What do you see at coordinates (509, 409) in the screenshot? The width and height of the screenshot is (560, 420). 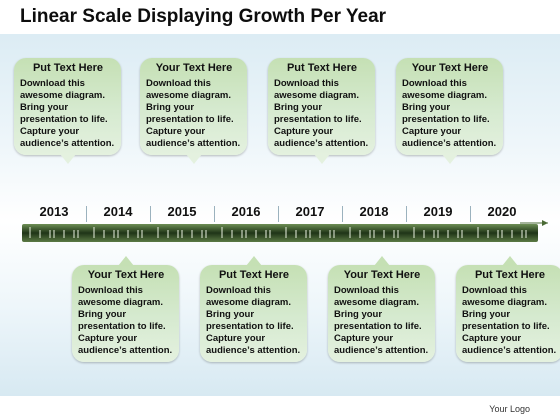 I see `logo-text: Your Logo` at bounding box center [509, 409].